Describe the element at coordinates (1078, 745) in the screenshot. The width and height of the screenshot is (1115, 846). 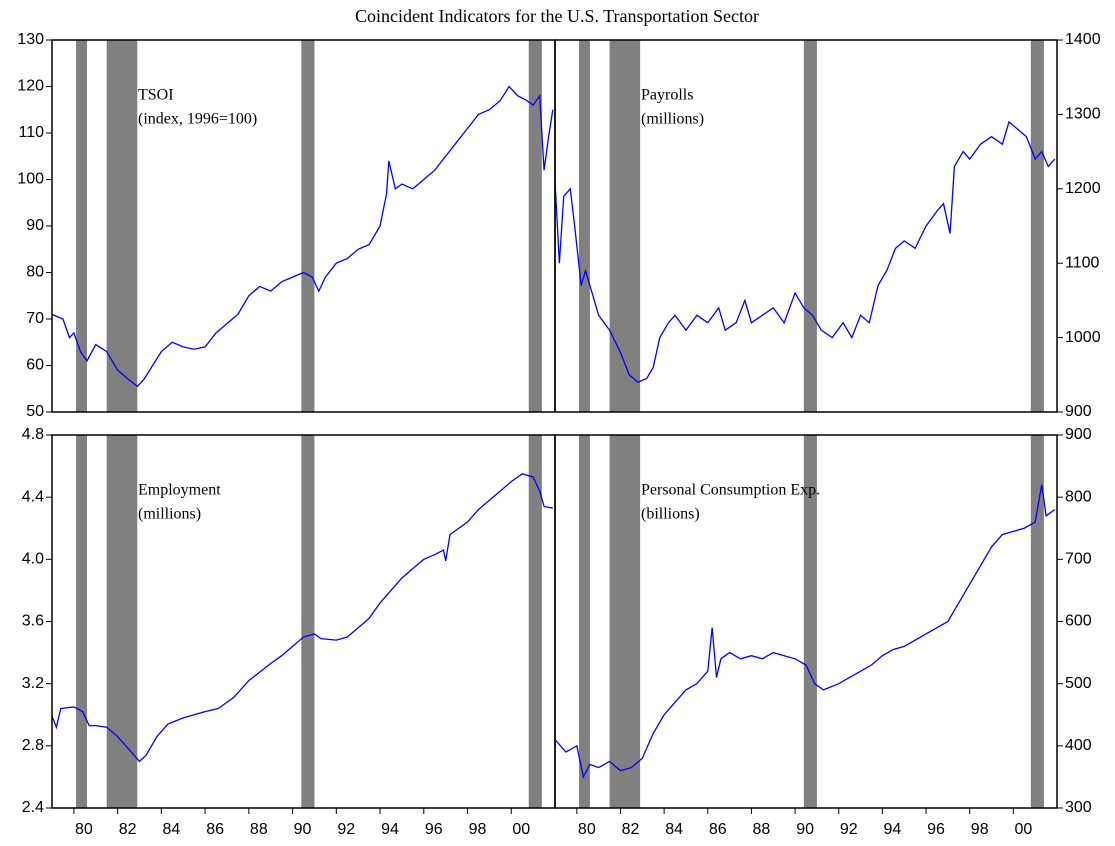
I see `y-tick-label: 400` at that location.